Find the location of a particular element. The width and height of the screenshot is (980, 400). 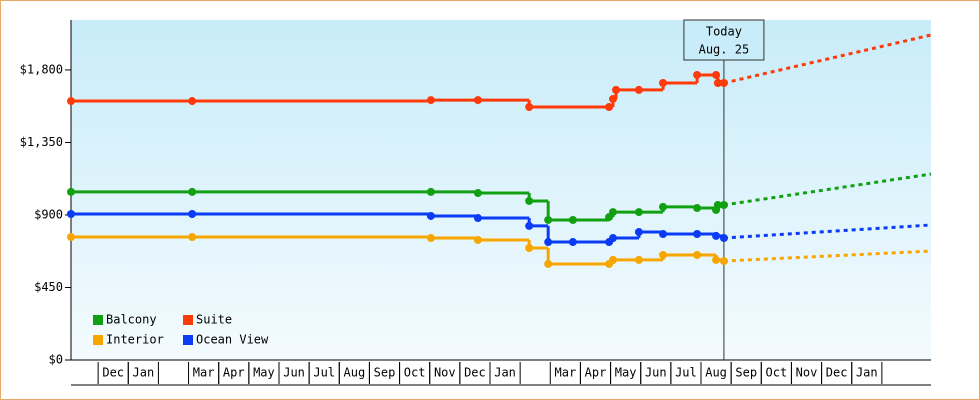

legend-label: Interior is located at coordinates (135, 340).